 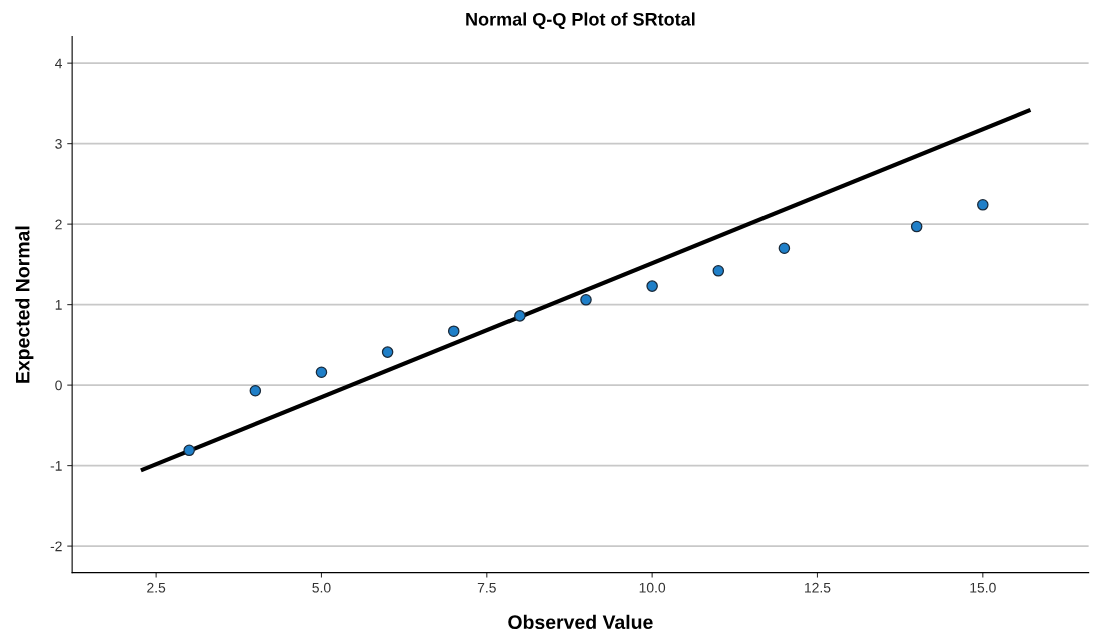 I want to click on chart-title: Normal Q-Q Plot of SRtotal, so click(x=580, y=21).